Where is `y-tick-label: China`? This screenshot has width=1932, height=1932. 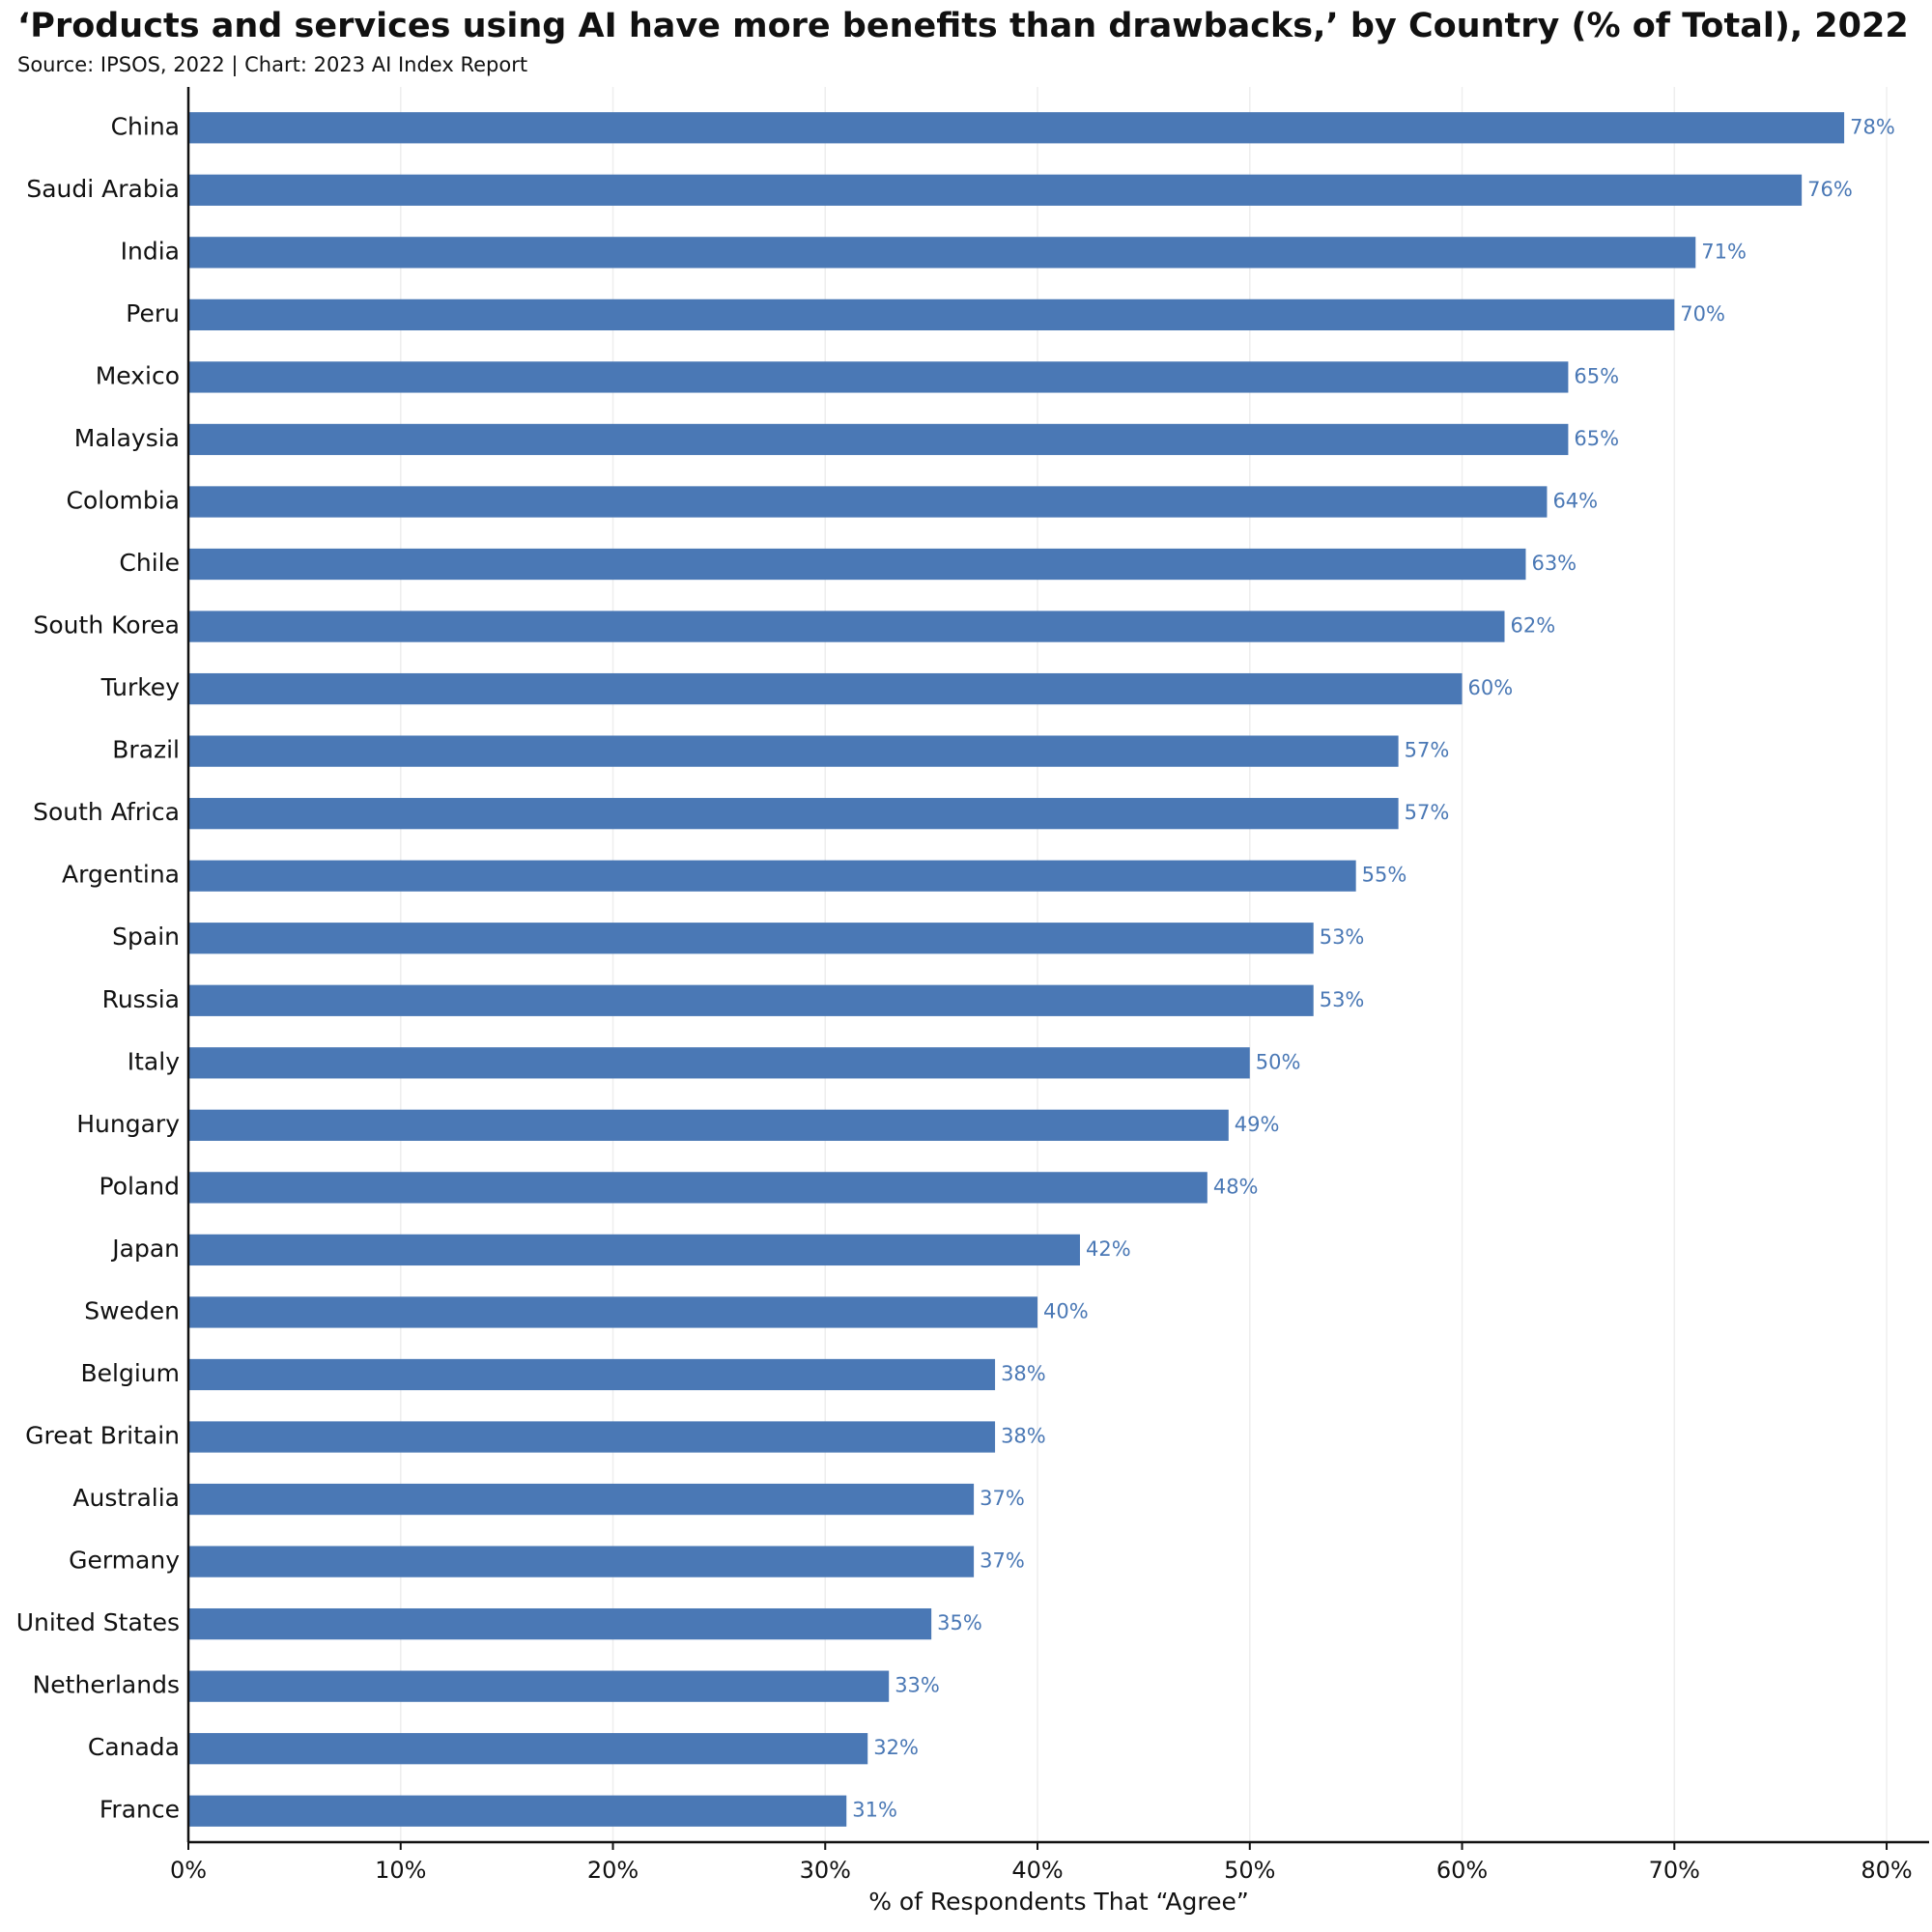
y-tick-label: China is located at coordinates (145, 126).